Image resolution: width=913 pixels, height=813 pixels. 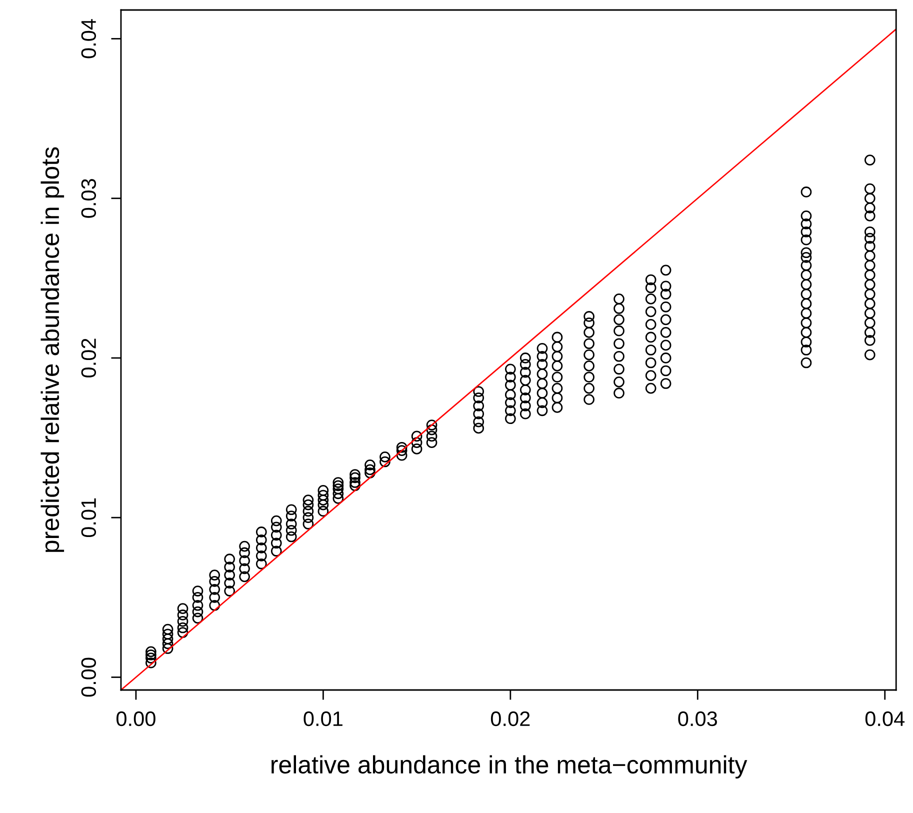 What do you see at coordinates (88, 518) in the screenshot?
I see `y-tick-label: 0.01` at bounding box center [88, 518].